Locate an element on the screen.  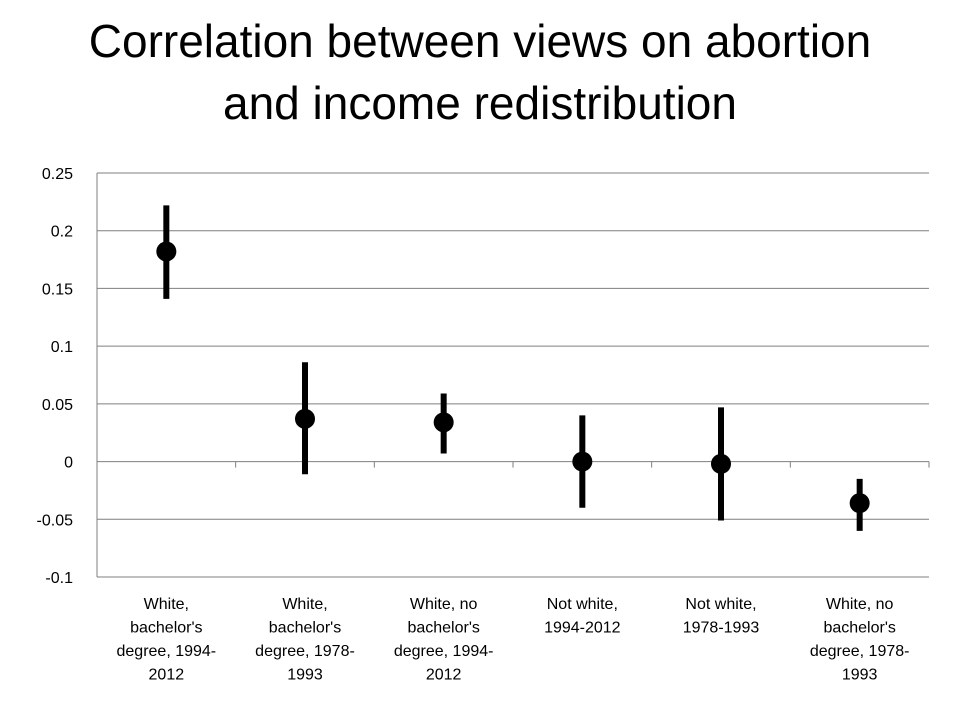
y-tick-label-2: 0 is located at coordinates (68, 463).